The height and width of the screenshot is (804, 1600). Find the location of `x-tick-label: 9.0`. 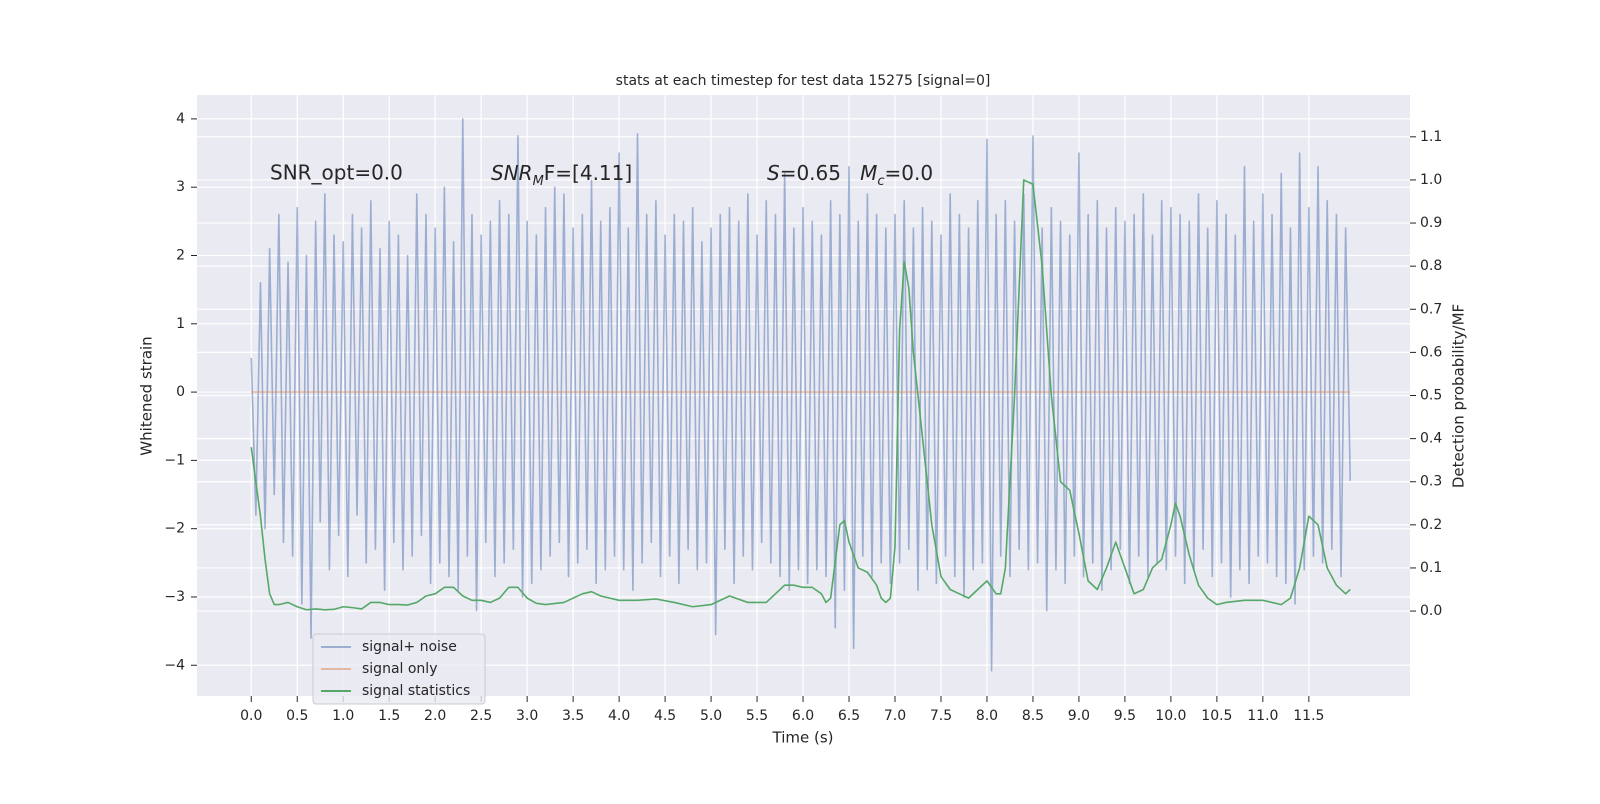

x-tick-label: 9.0 is located at coordinates (1079, 716).